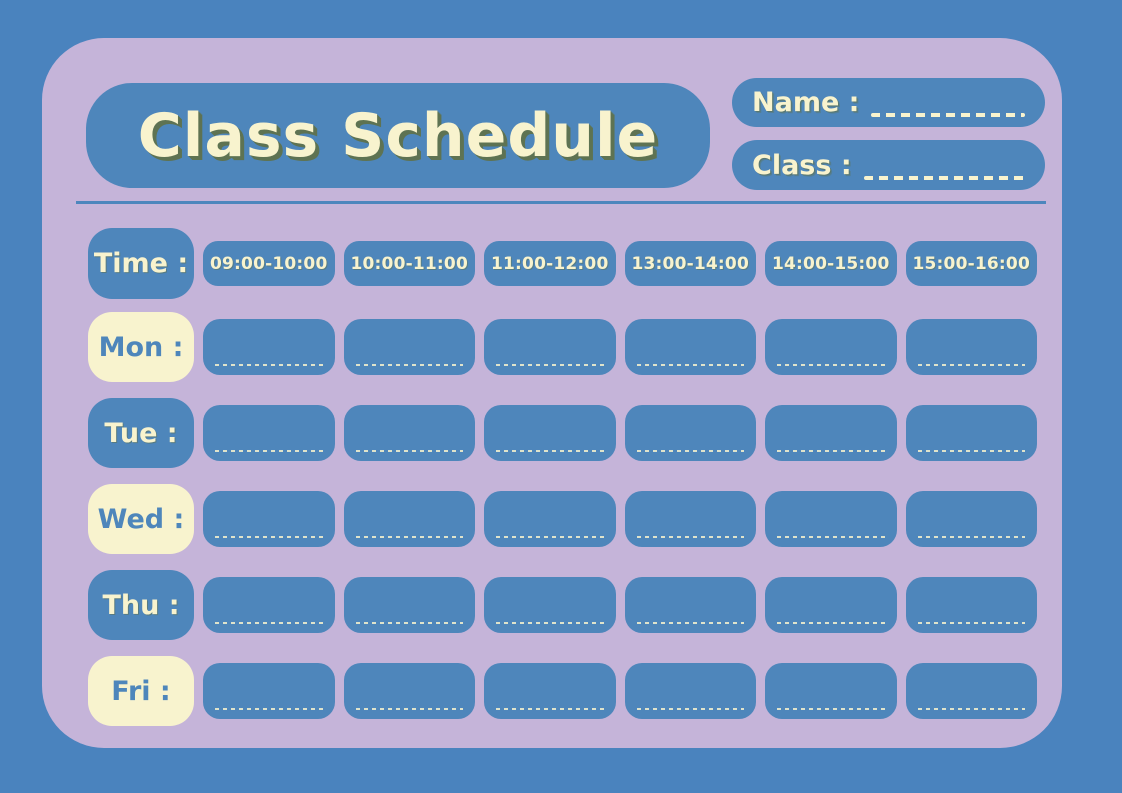 This screenshot has width=1122, height=793. Describe the element at coordinates (561, 202) in the screenshot. I see `header-divider` at that location.